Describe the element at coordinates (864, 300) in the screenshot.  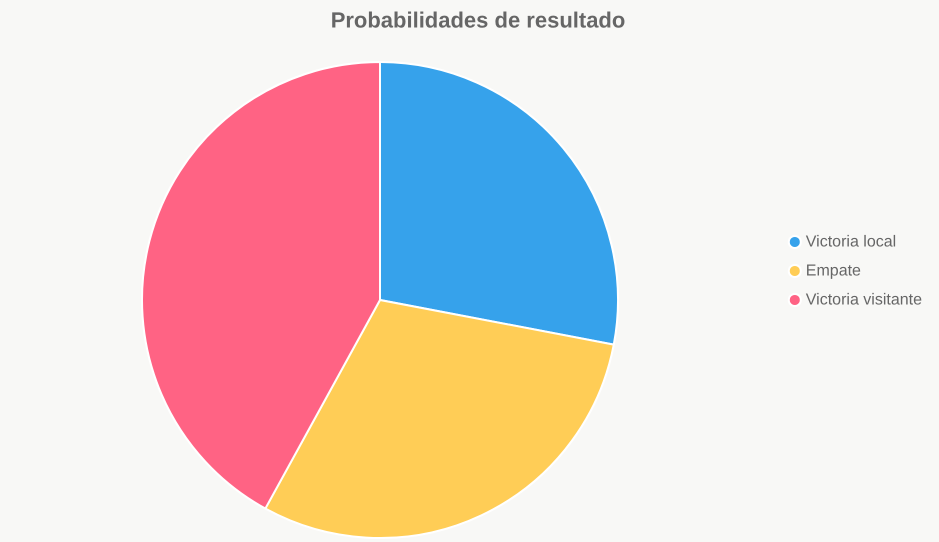
I see `legend-label: Victoria visitante` at that location.